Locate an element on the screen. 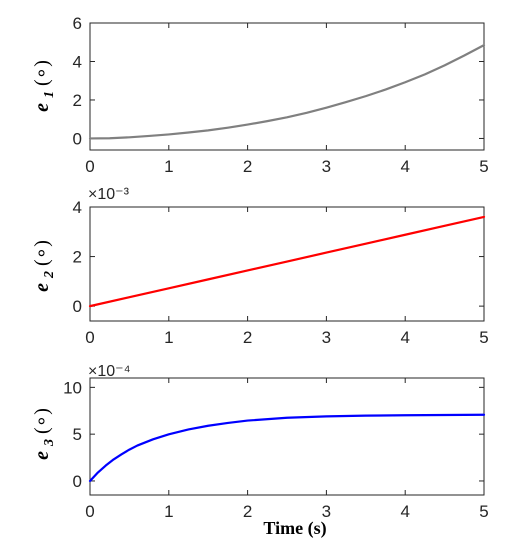 This screenshot has width=515, height=550. panel-e1-xtick-label: 5 is located at coordinates (483, 166).